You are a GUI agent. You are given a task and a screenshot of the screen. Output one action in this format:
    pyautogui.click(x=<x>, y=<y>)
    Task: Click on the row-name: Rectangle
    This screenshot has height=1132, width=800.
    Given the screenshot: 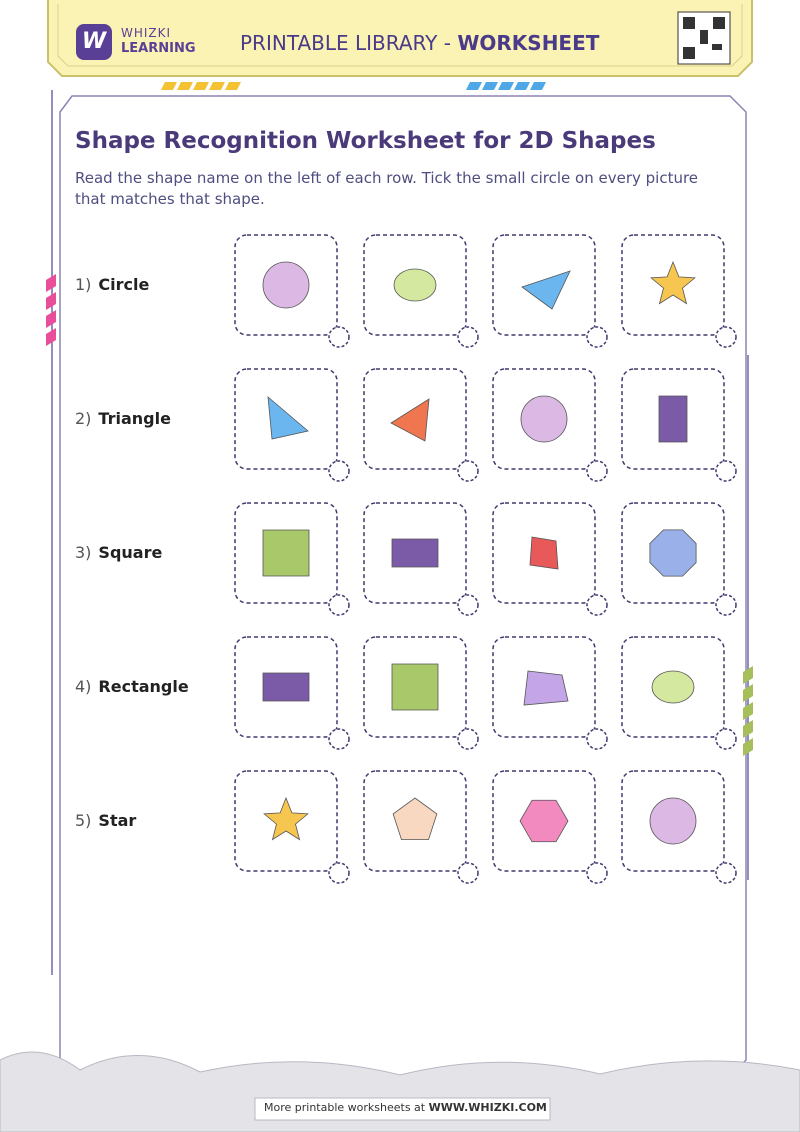 What is the action you would take?
    pyautogui.click(x=143, y=686)
    